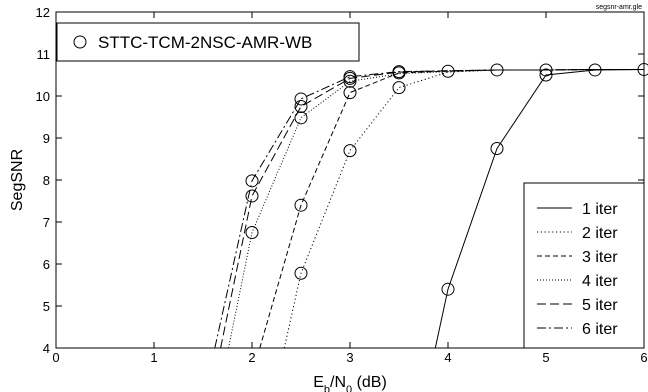 This screenshot has height=392, width=648. What do you see at coordinates (447, 357) in the screenshot?
I see `x-tick-label-4: 4` at bounding box center [447, 357].